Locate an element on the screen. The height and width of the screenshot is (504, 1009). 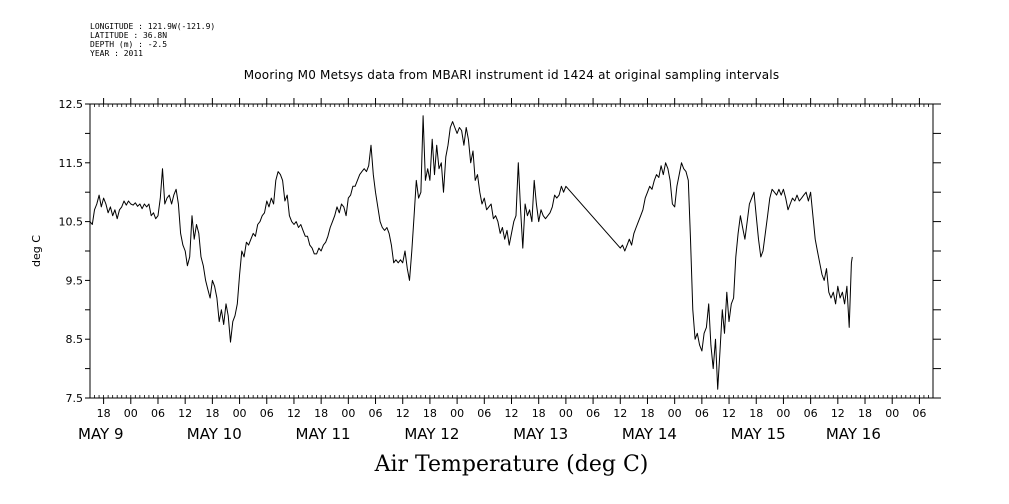
x-day-label: MAY 12 is located at coordinates (431, 434).